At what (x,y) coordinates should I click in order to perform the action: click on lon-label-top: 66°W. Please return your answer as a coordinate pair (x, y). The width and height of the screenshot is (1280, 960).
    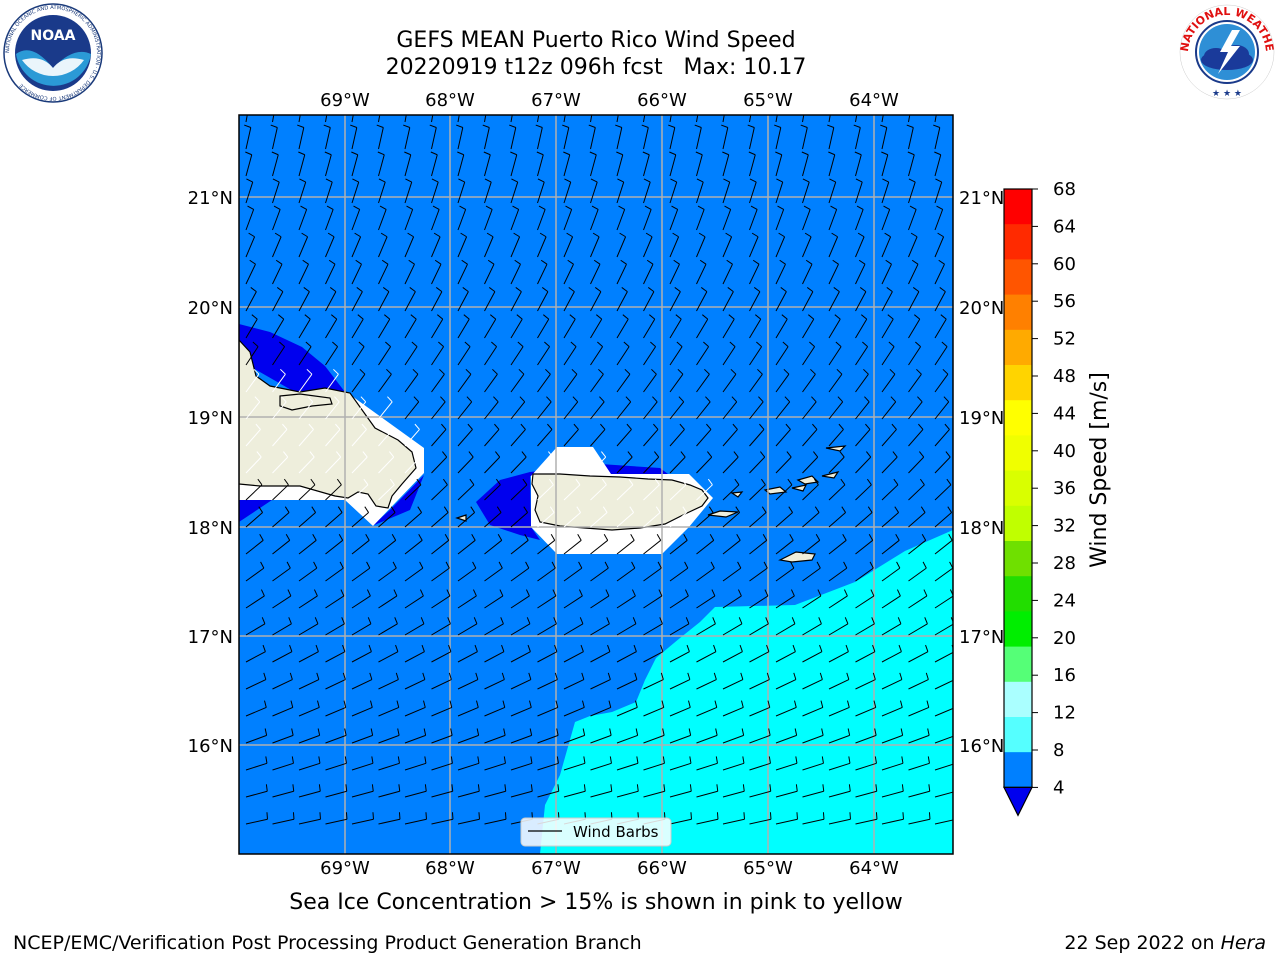
    Looking at the image, I should click on (662, 100).